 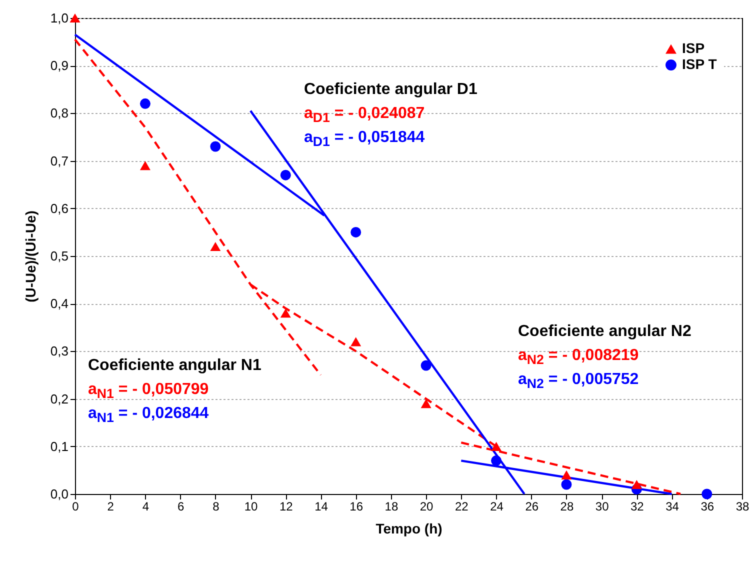 I want to click on annotation: Coeficiente angular N1, so click(x=175, y=366).